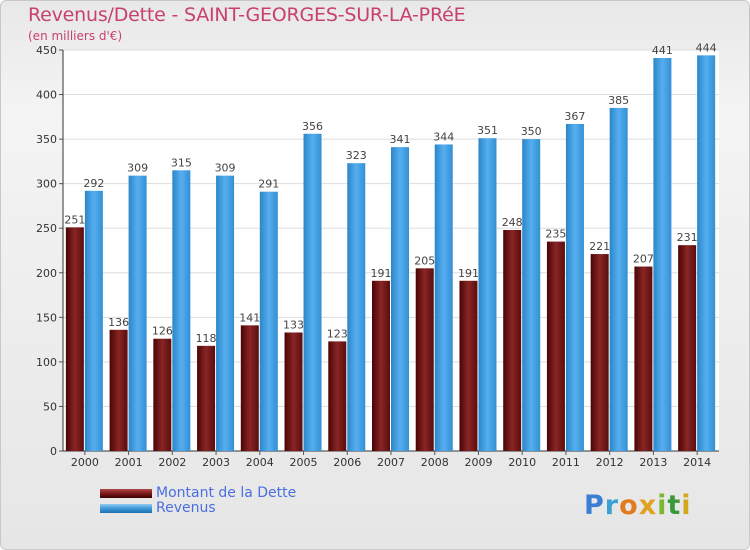  Describe the element at coordinates (356, 155) in the screenshot. I see `data-label-revenus: 323` at that location.